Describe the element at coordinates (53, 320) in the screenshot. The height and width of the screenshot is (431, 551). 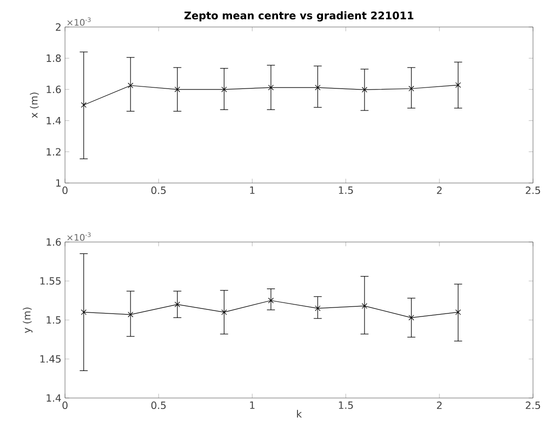
I see `y-tick-label: 1.5` at that location.